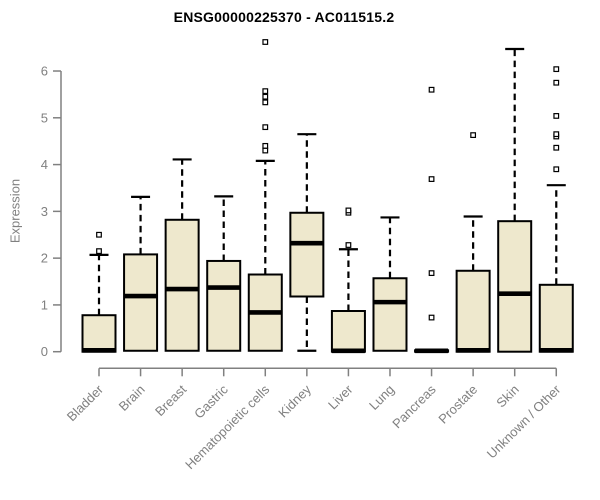 This screenshot has height=500, width=600. Describe the element at coordinates (99, 292) in the screenshot. I see `box-bladder` at that location.